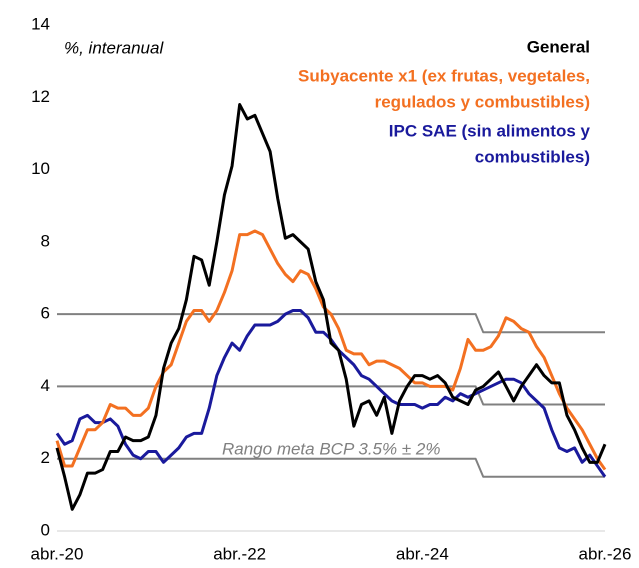  Describe the element at coordinates (40, 23) in the screenshot. I see `y-tick-label: 14` at that location.